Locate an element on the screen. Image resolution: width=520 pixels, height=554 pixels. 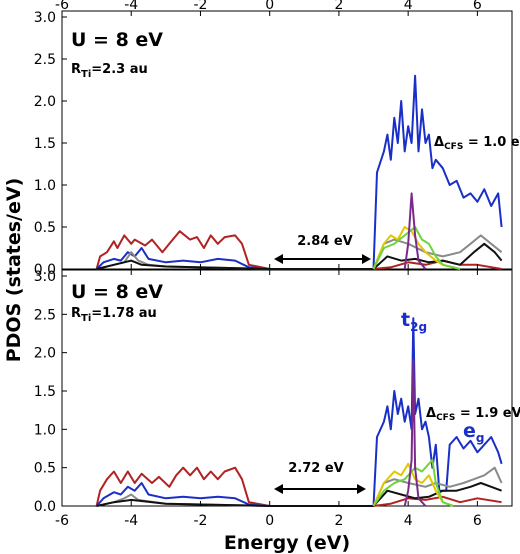
t2g-label: t2g is located at coordinates (414, 321).